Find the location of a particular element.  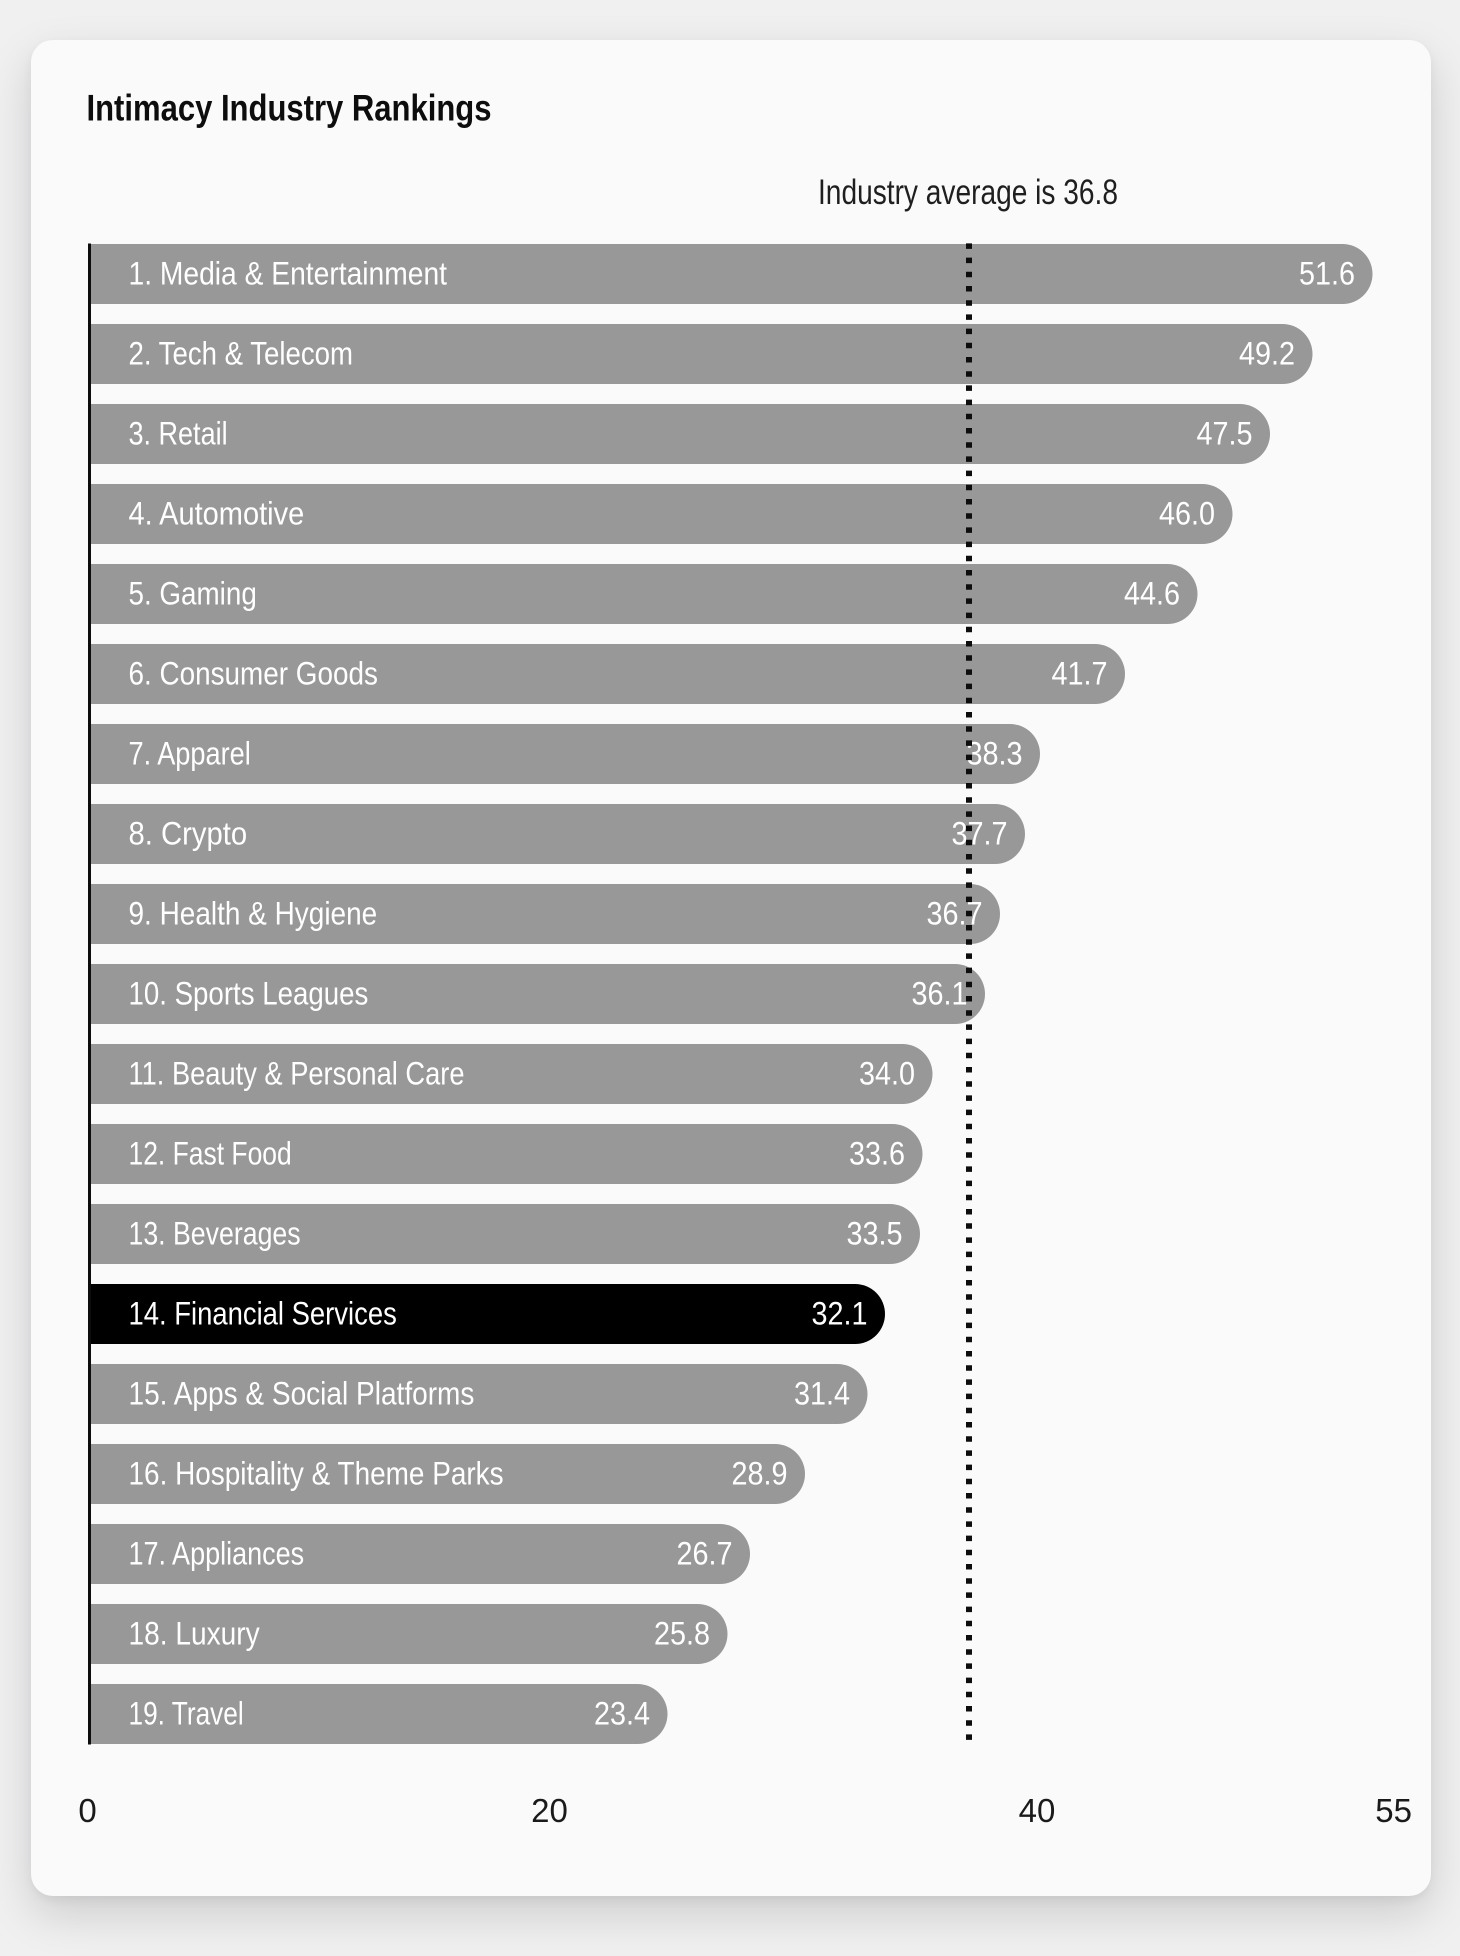

svg-text: 8. Crypto is located at coordinates (188, 834).